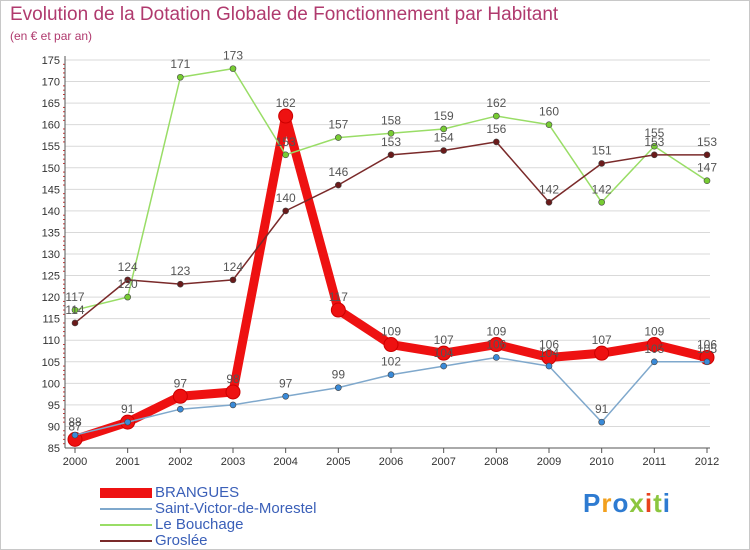 This screenshot has height=550, width=750. Describe the element at coordinates (444, 116) in the screenshot. I see `data-label-s2-2007: 159` at that location.